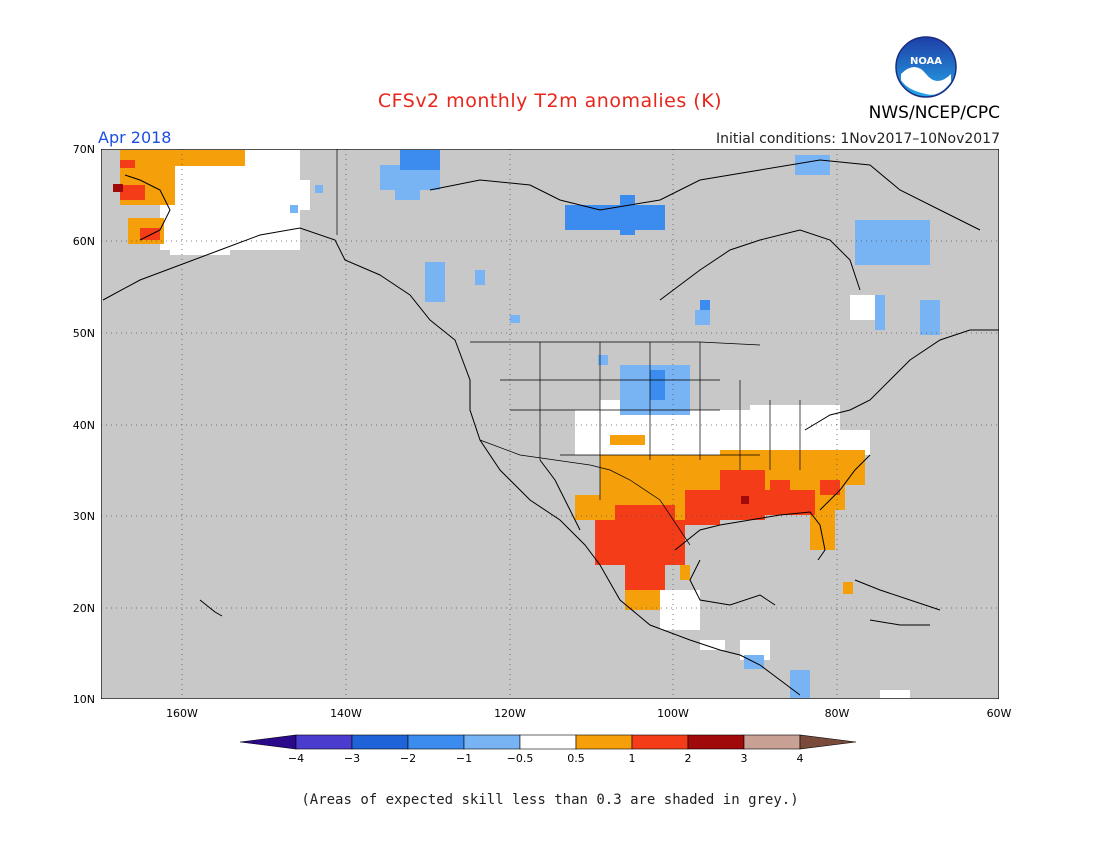  I want to click on colorbar-tick-label: 4, so click(800, 758).